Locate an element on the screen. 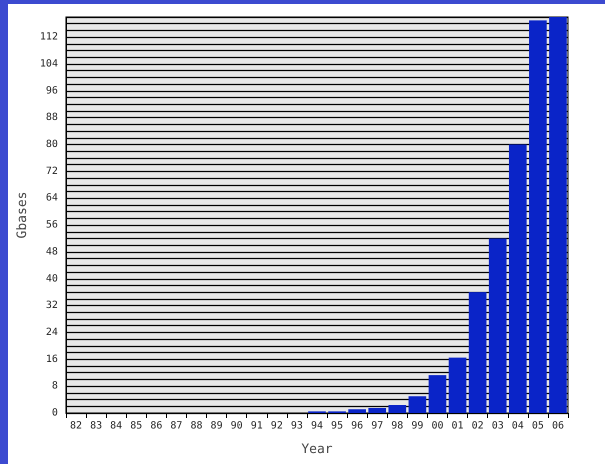 The height and width of the screenshot is (464, 605). y-tick-label: 104 is located at coordinates (49, 64).